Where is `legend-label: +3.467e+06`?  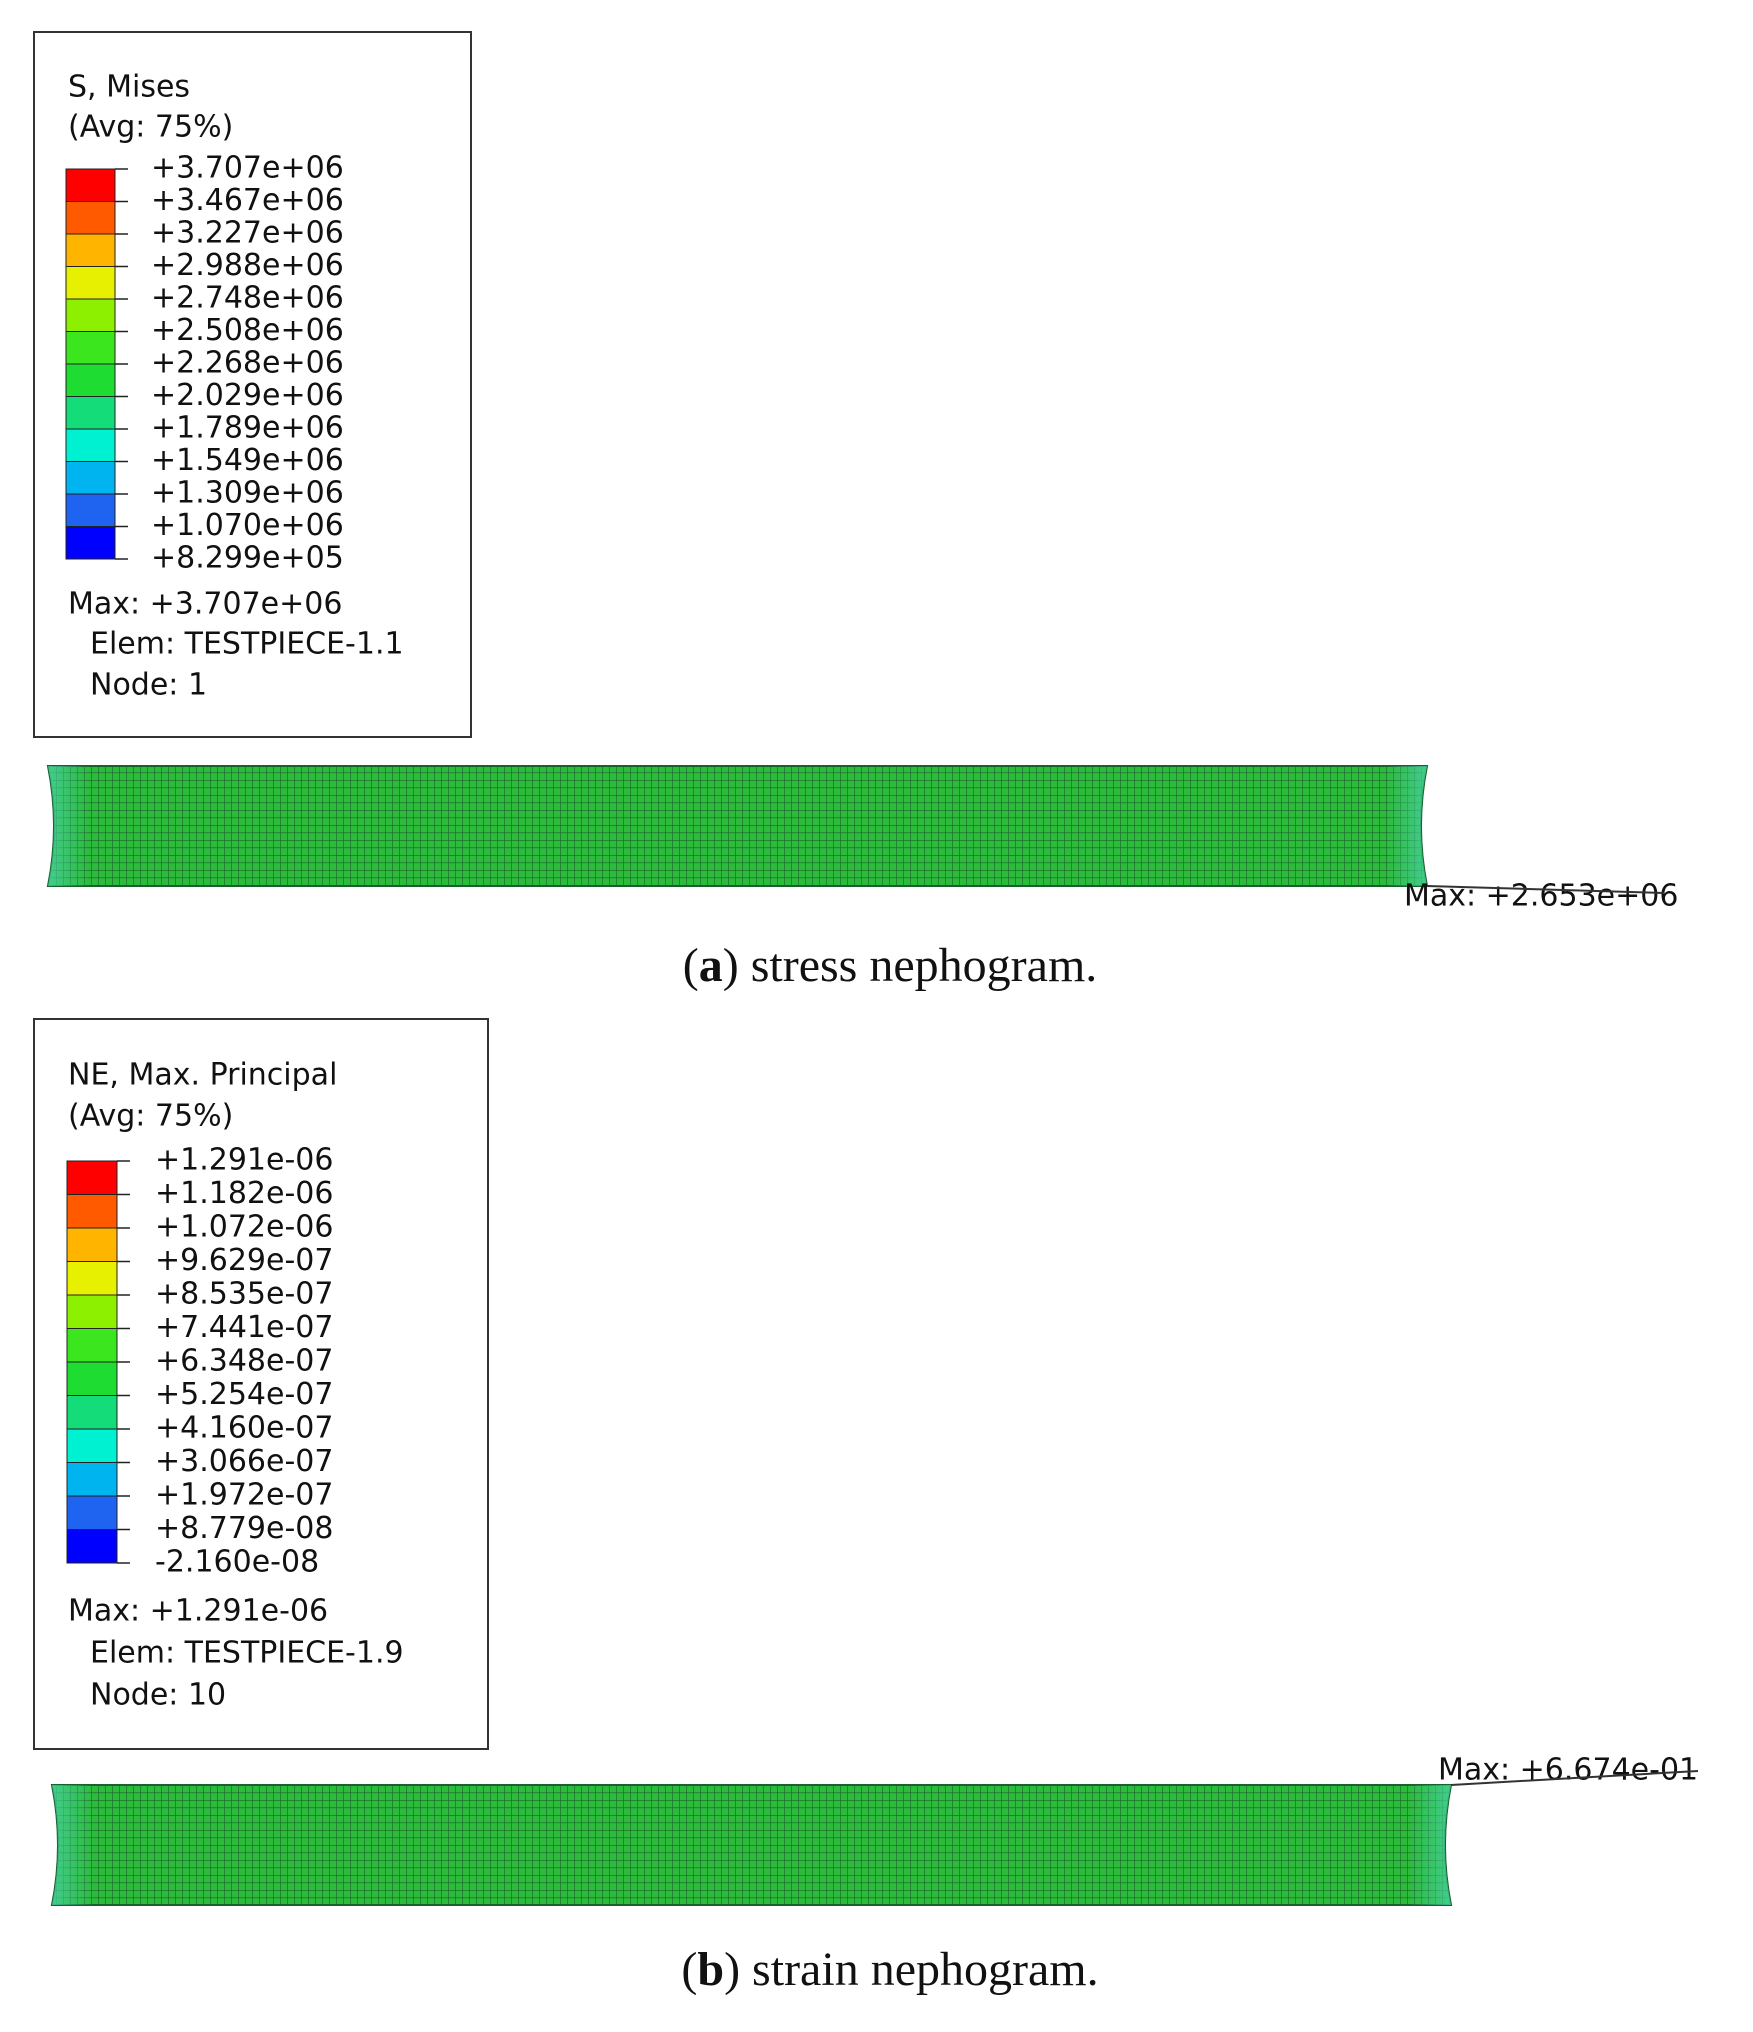 legend-label: +3.467e+06 is located at coordinates (247, 200).